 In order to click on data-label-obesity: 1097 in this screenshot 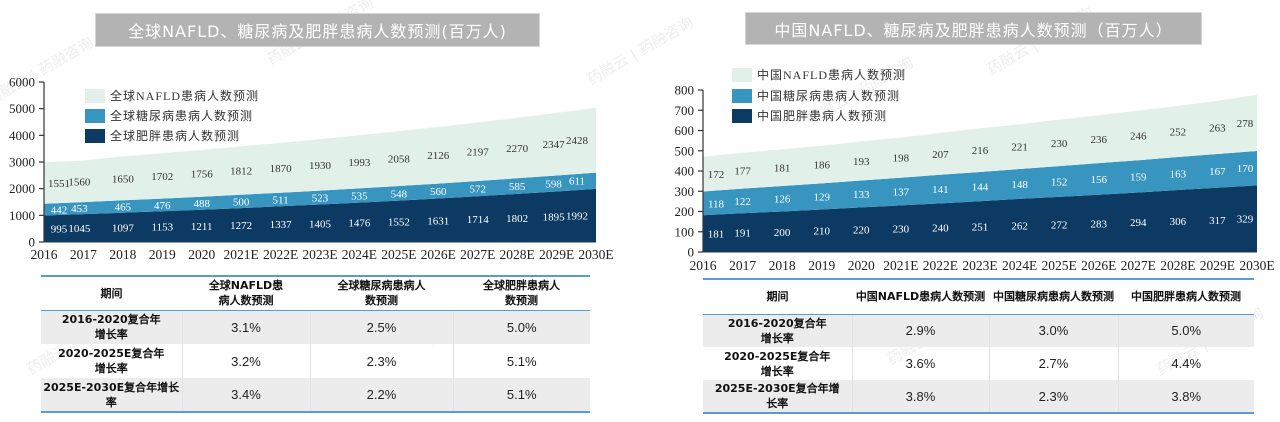, I will do `click(123, 228)`.